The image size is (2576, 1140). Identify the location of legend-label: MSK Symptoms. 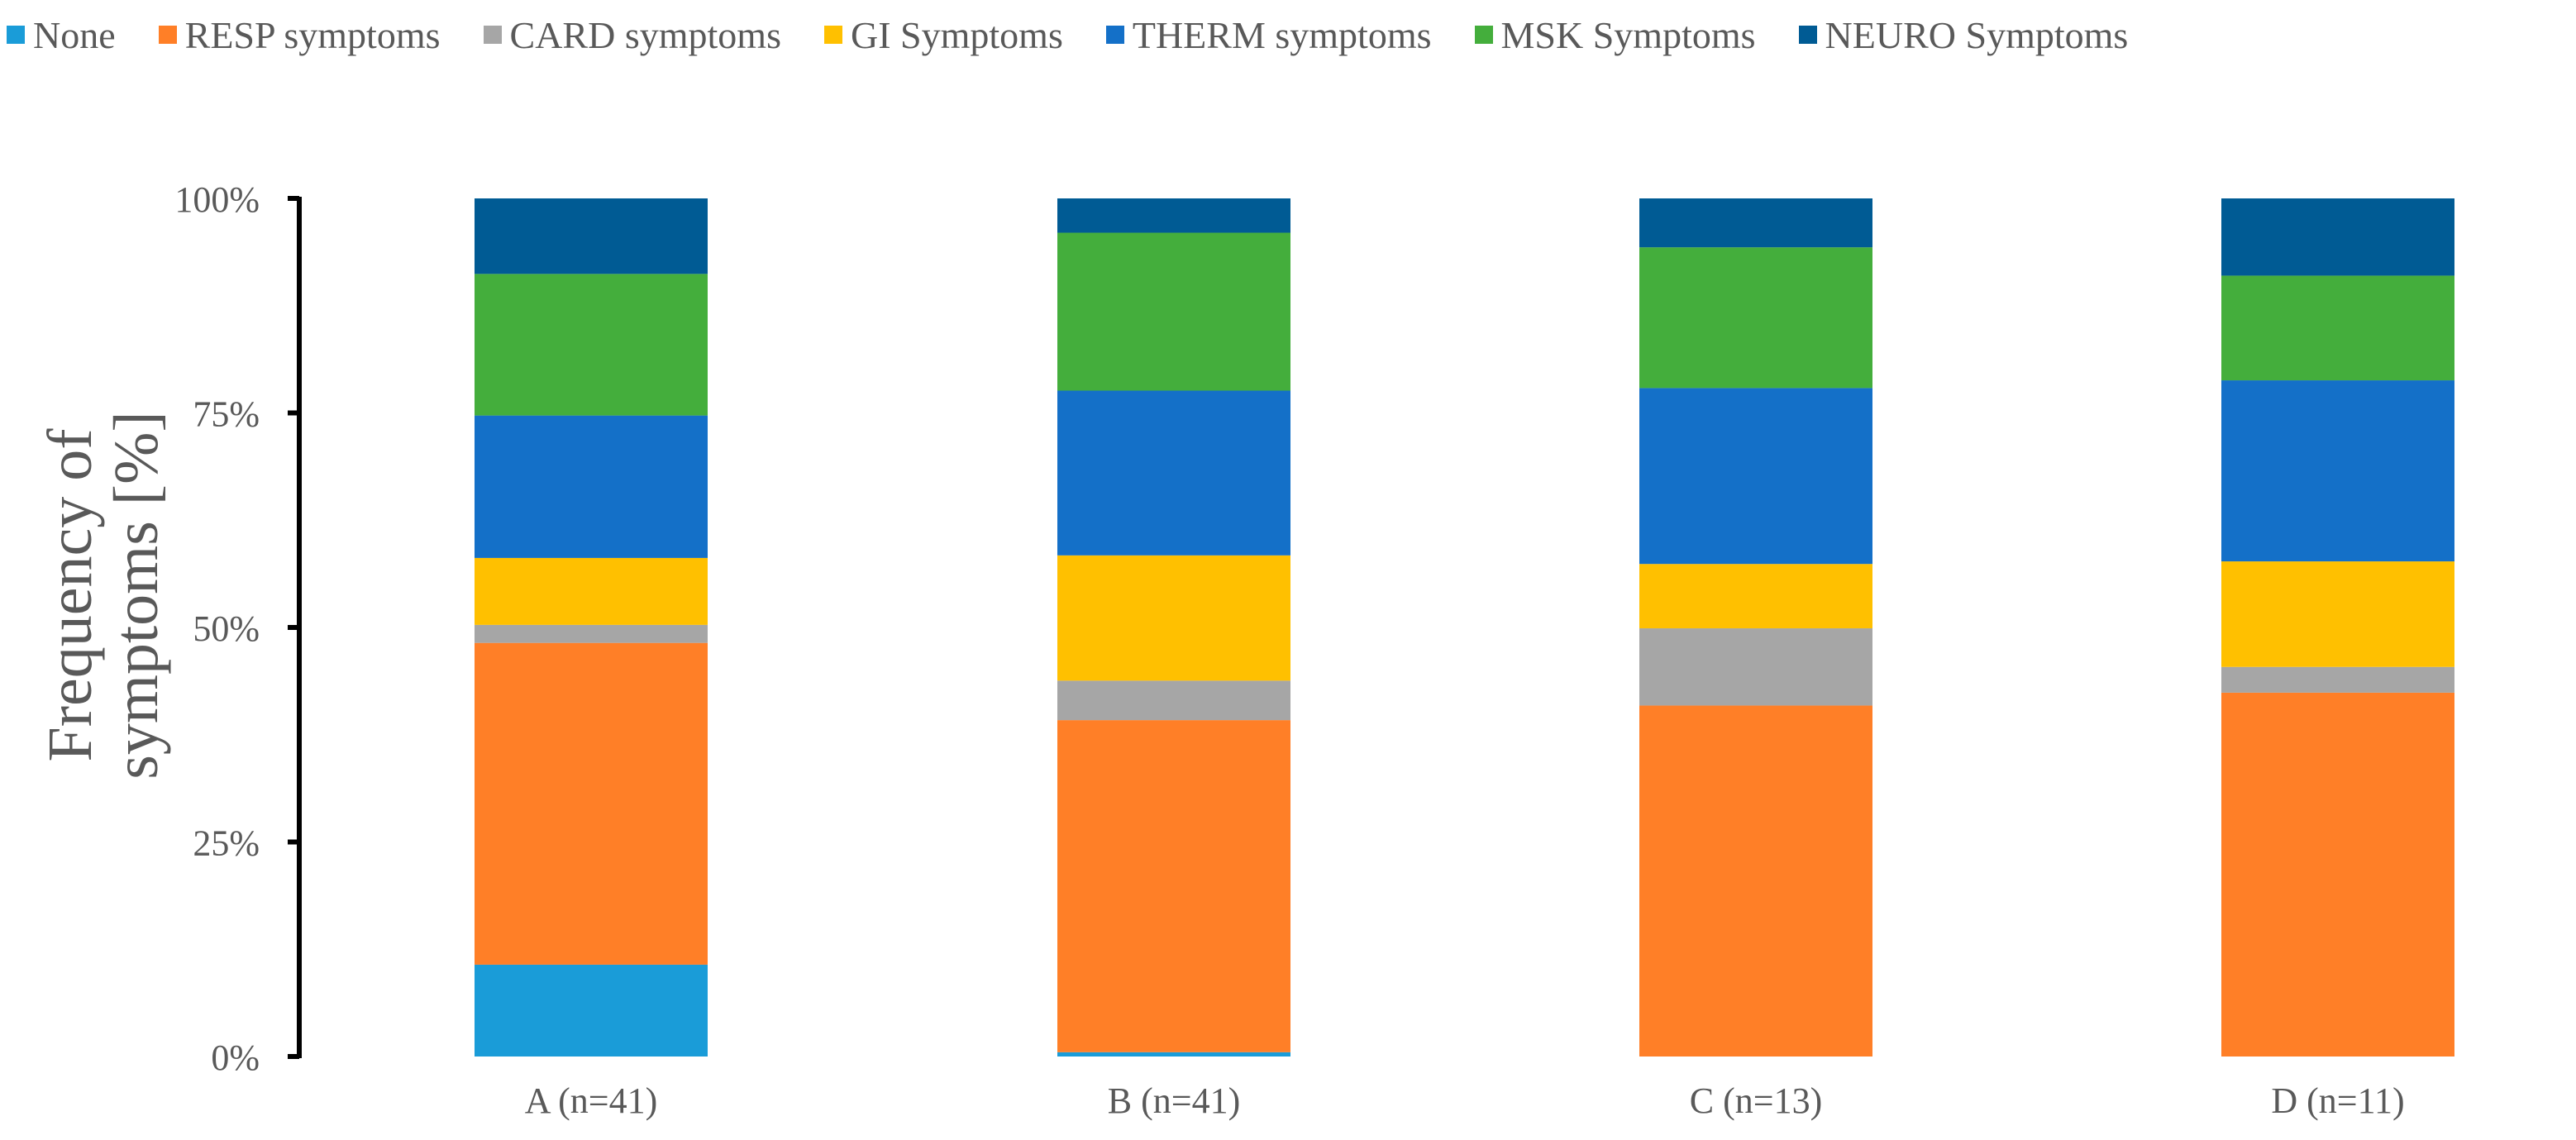
(1628, 34).